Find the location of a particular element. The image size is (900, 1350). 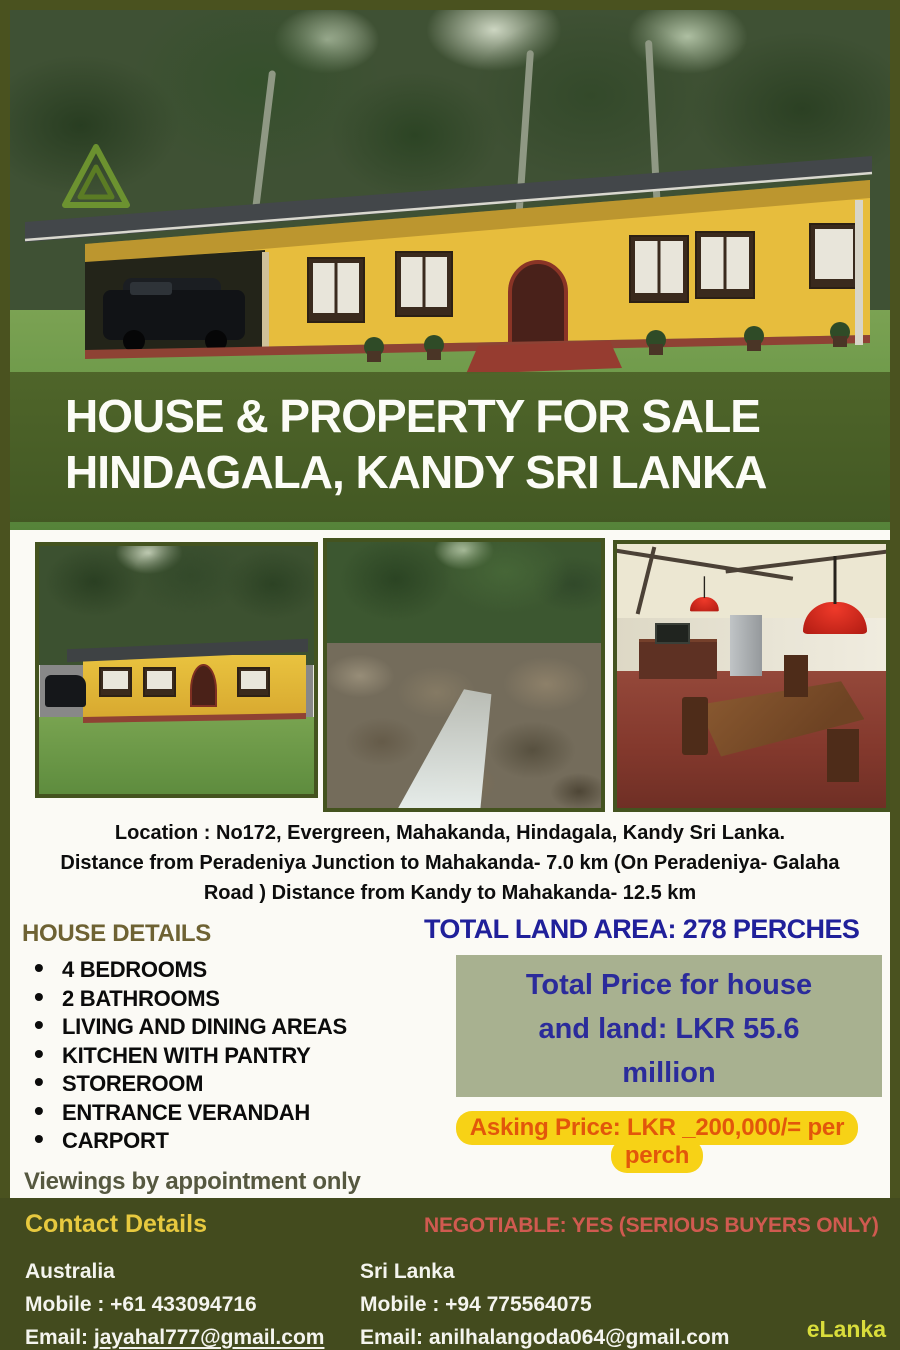

list-item: 4 BEDROOMS is located at coordinates (214, 969).